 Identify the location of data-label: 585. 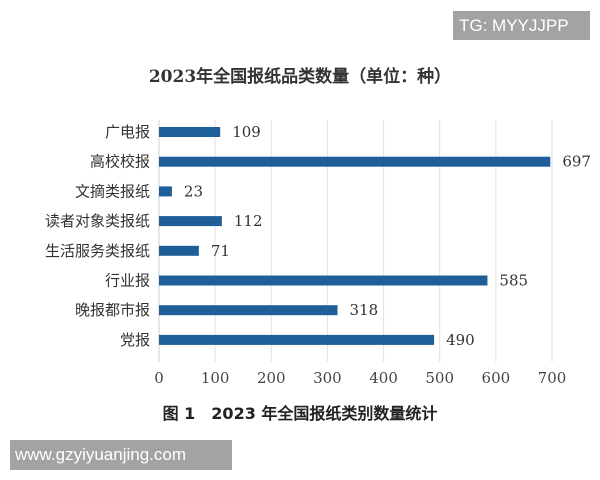
(513, 281).